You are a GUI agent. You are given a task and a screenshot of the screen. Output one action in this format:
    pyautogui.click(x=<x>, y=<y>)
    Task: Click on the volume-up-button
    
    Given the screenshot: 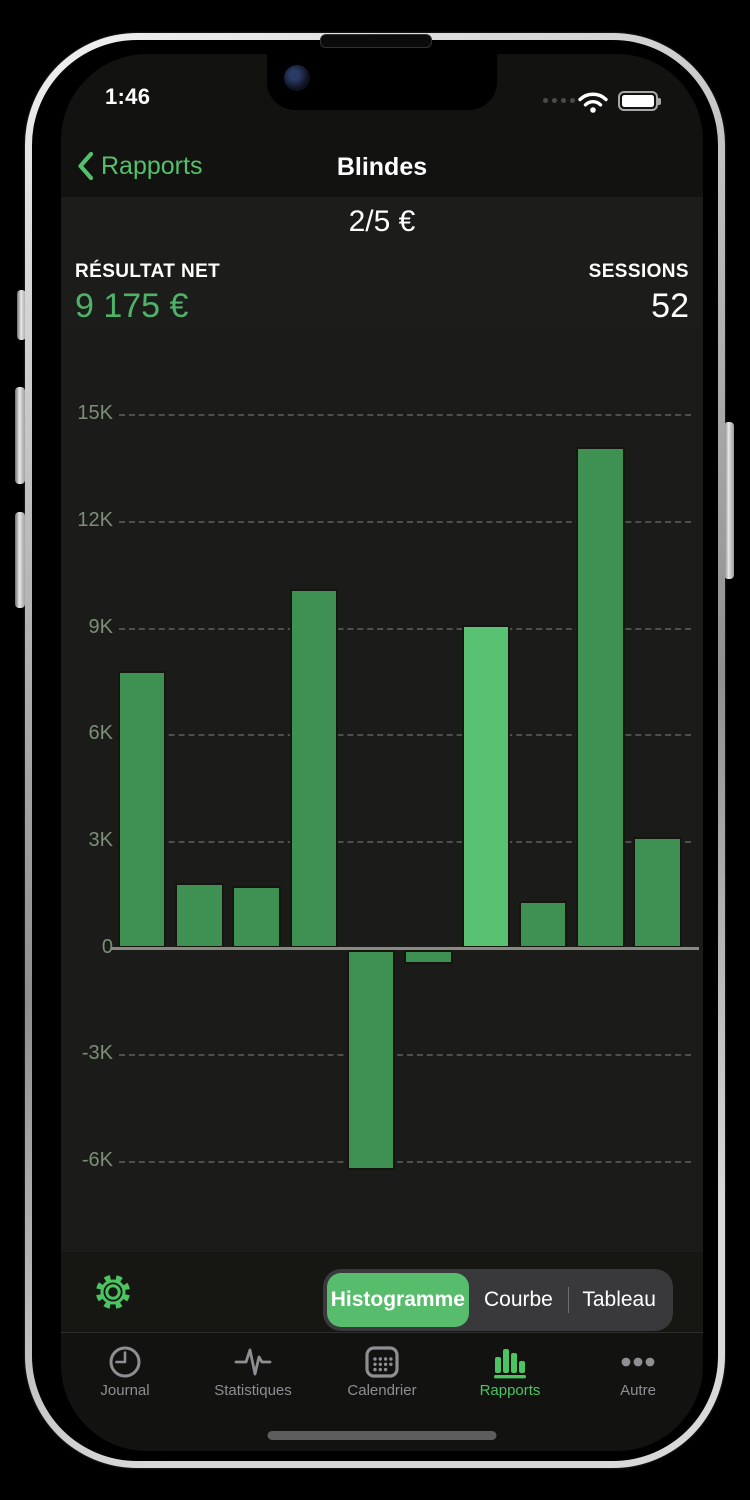 What is the action you would take?
    pyautogui.click(x=20, y=435)
    